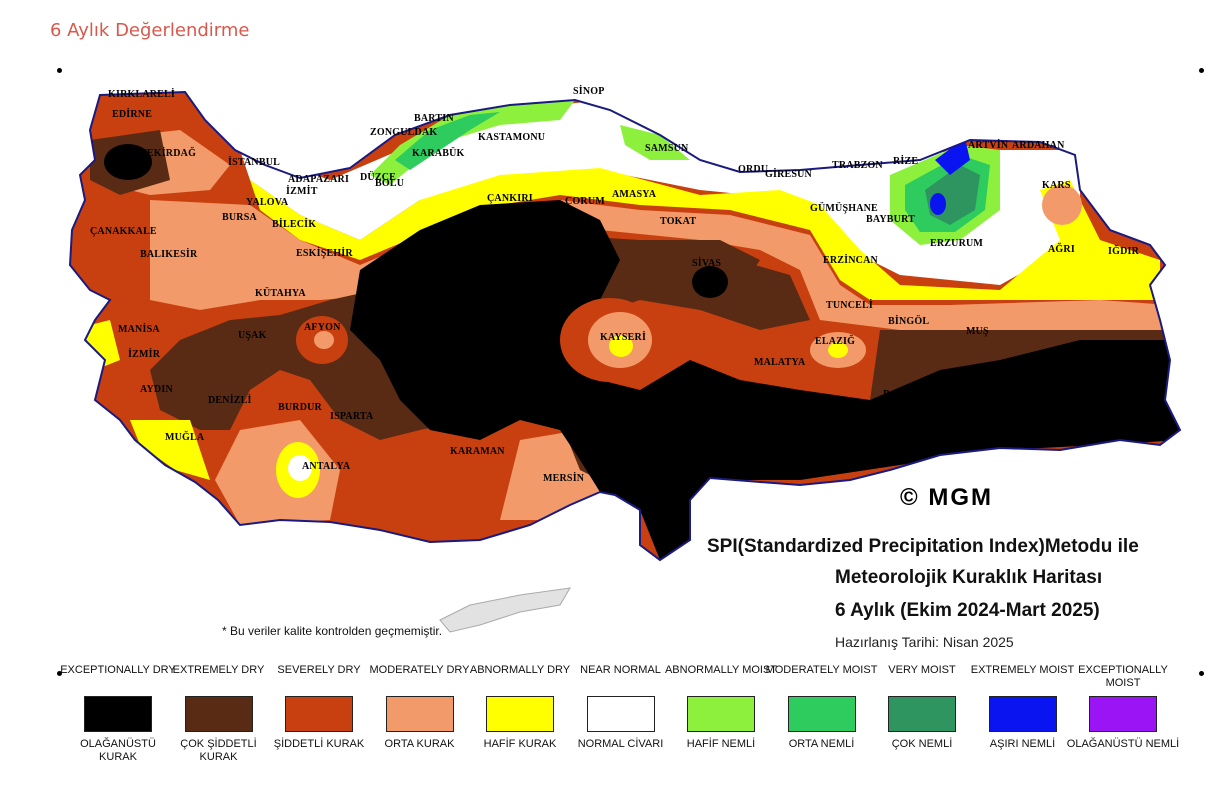 The height and width of the screenshot is (788, 1218). I want to click on legend-label-en: MODERATELY MOIST, so click(821, 670).